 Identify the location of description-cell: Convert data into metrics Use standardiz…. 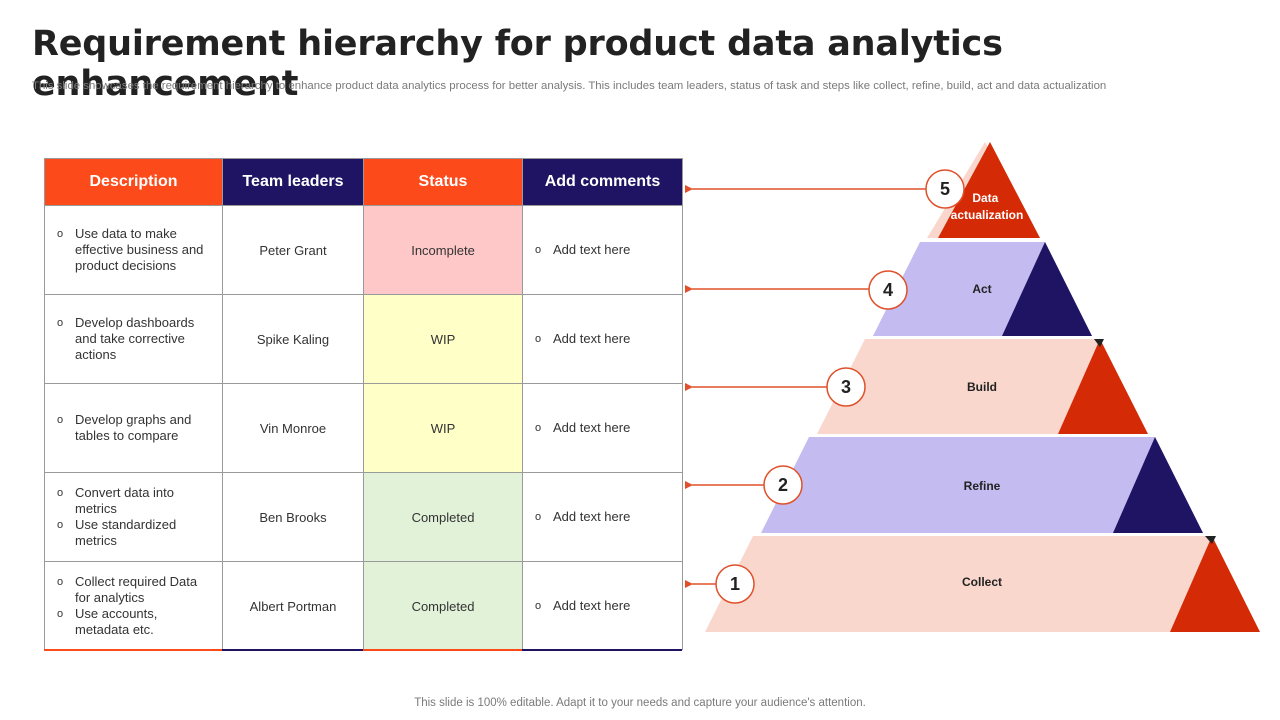
(133, 517).